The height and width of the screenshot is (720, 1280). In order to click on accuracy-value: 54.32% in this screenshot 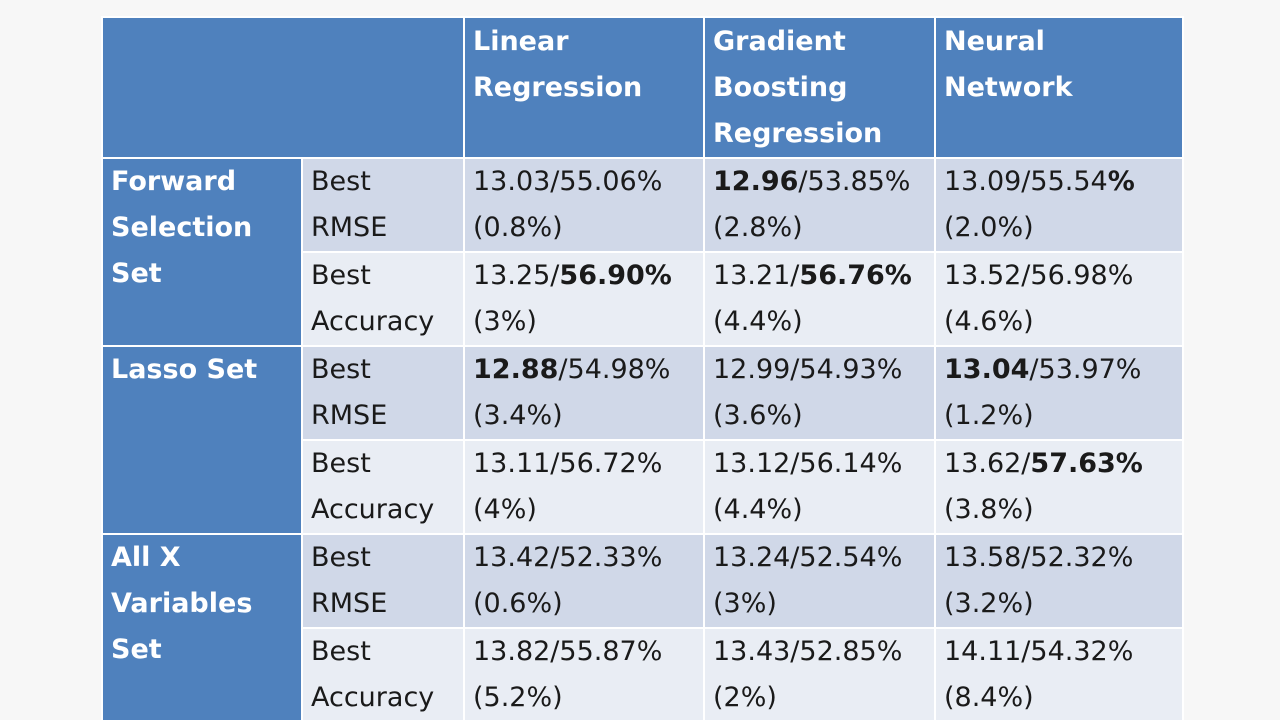, I will do `click(1082, 651)`.